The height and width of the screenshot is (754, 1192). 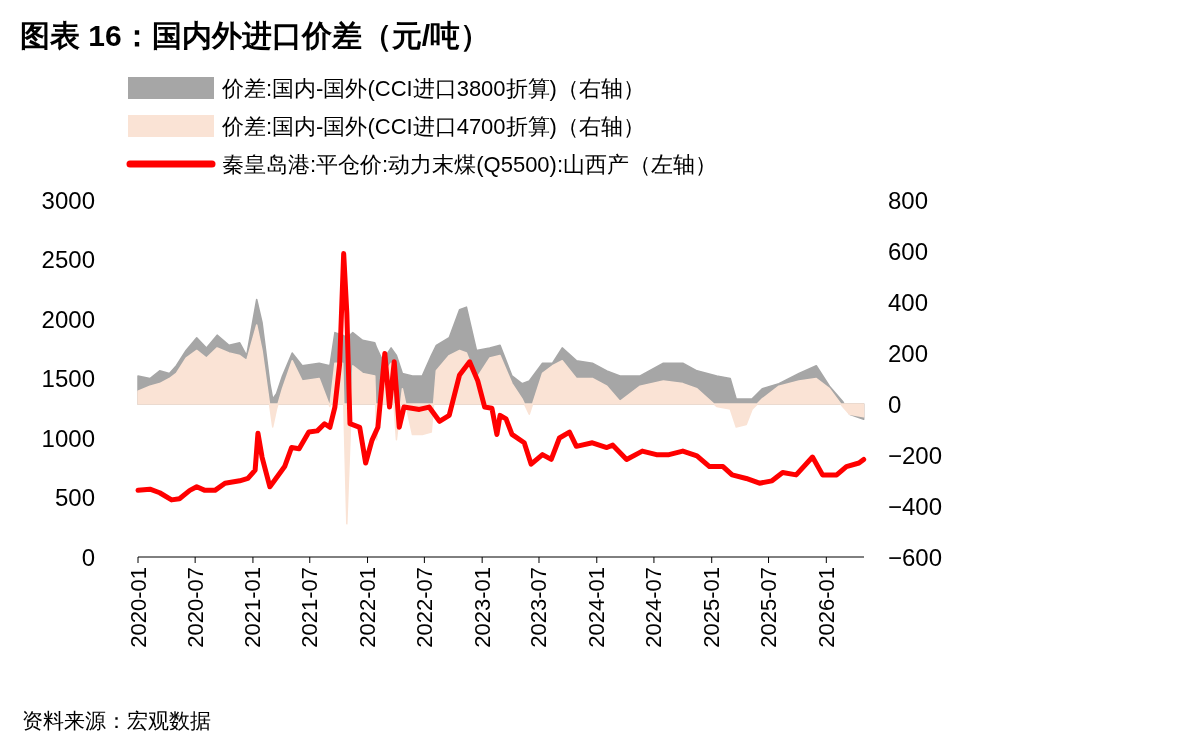 I want to click on x-tick-label: 2024-07, so click(x=654, y=607).